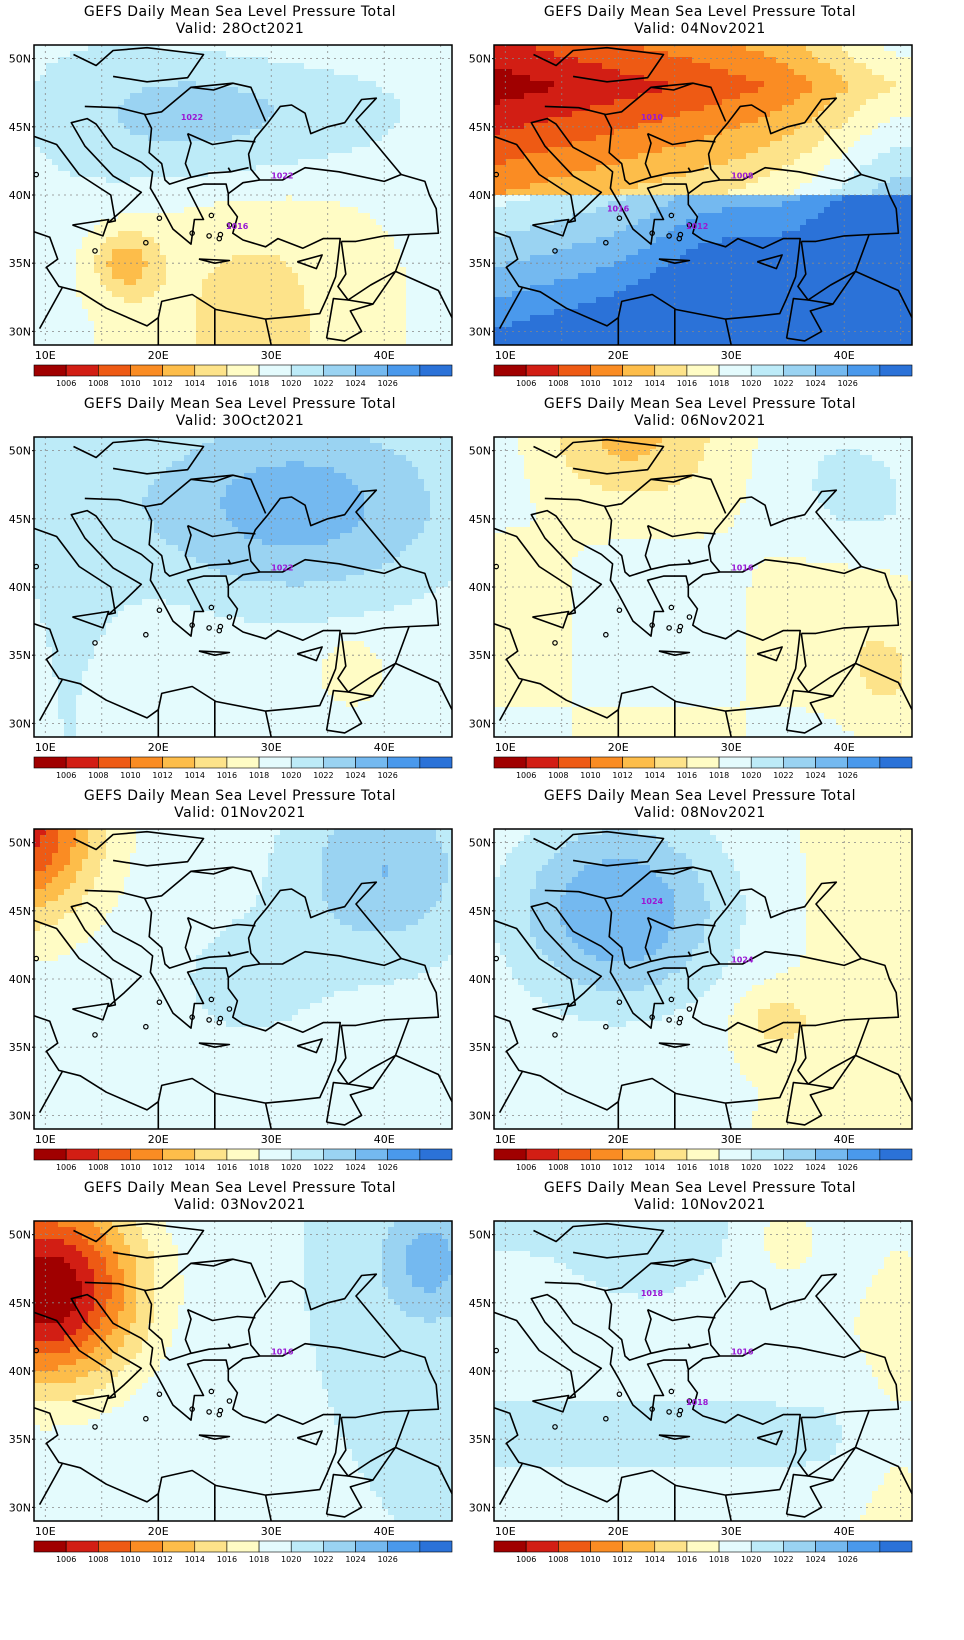 This screenshot has height=1640, width=964. I want to click on colorbar-label: 1010, so click(590, 775).